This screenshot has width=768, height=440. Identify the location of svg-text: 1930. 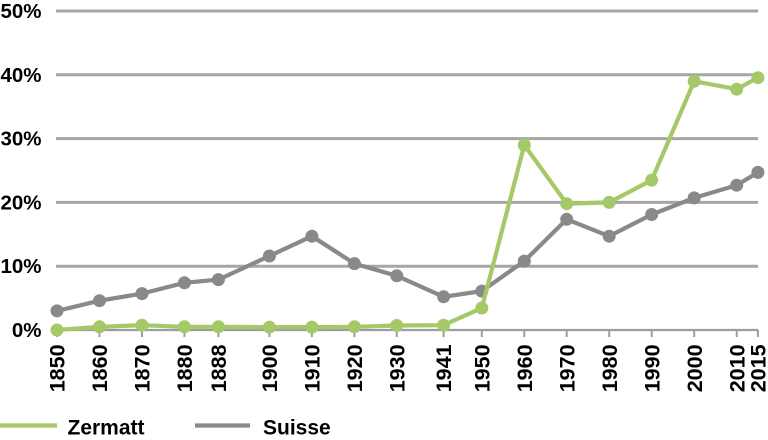
(397, 368).